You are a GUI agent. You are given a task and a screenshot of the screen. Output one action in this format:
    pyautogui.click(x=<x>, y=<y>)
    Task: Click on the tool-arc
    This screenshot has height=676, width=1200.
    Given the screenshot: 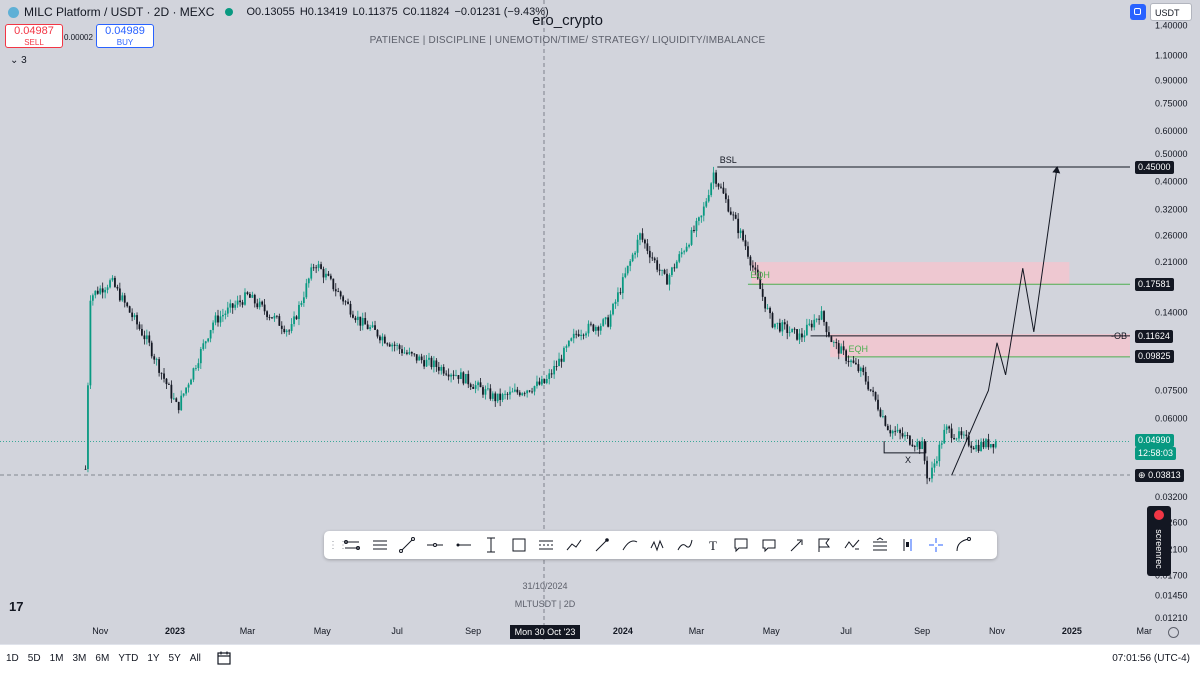 What is the action you would take?
    pyautogui.click(x=964, y=545)
    